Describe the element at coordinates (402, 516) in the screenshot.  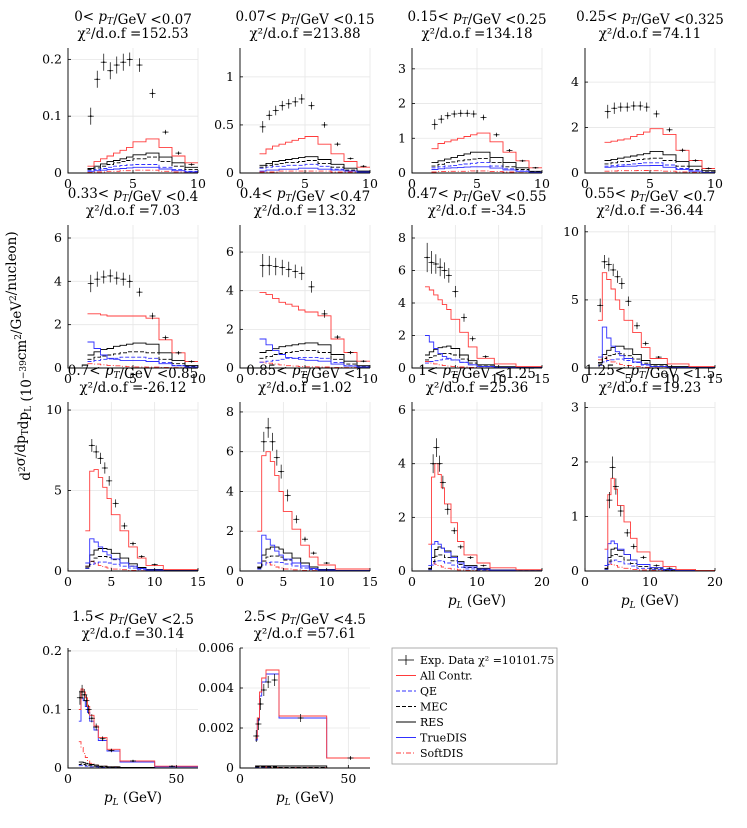
I see `y-tick-label: 2` at that location.